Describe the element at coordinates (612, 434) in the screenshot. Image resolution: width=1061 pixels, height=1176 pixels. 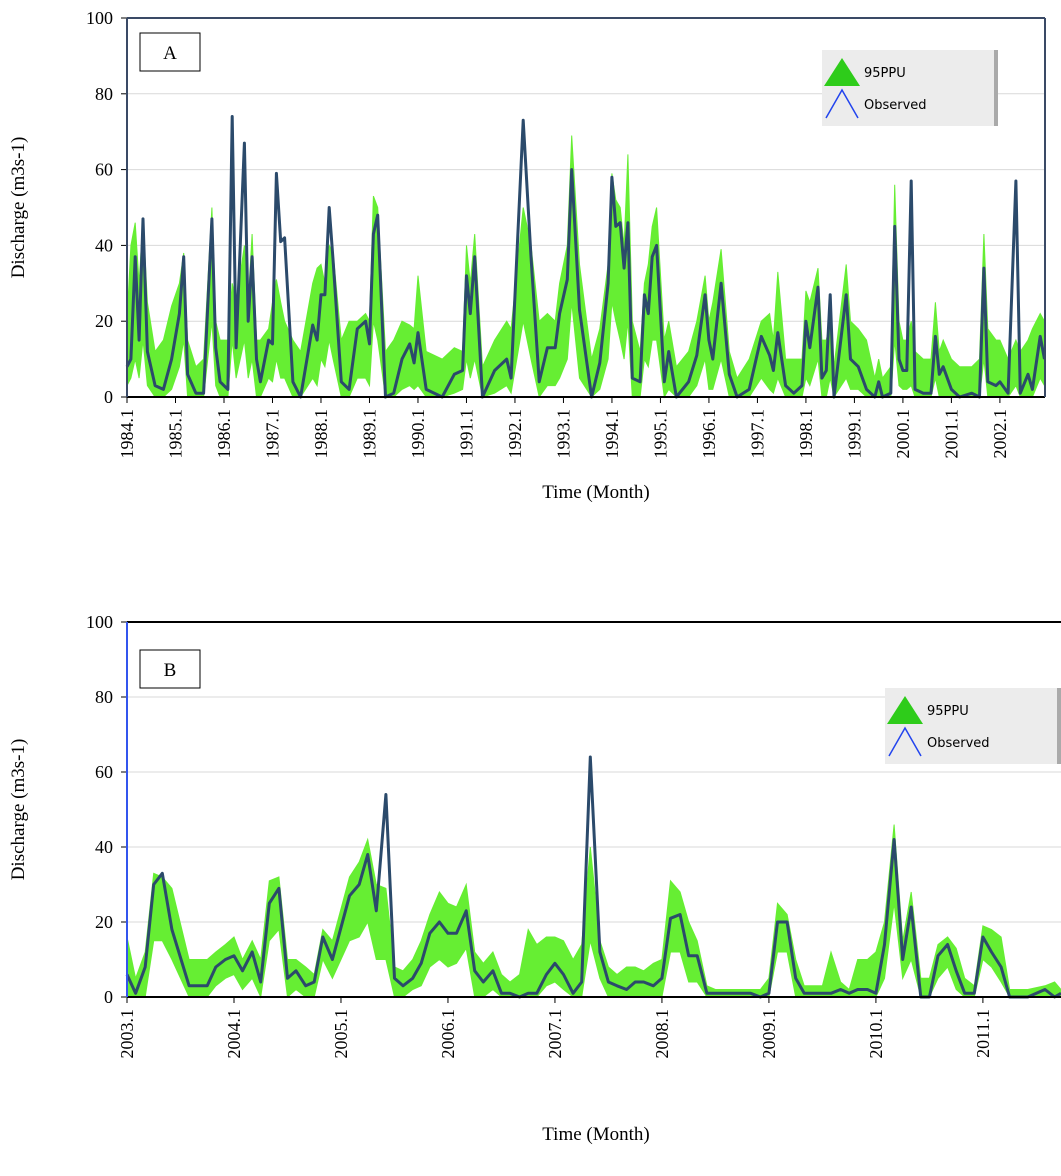
I see `x-tick-label: 1994.1` at that location.